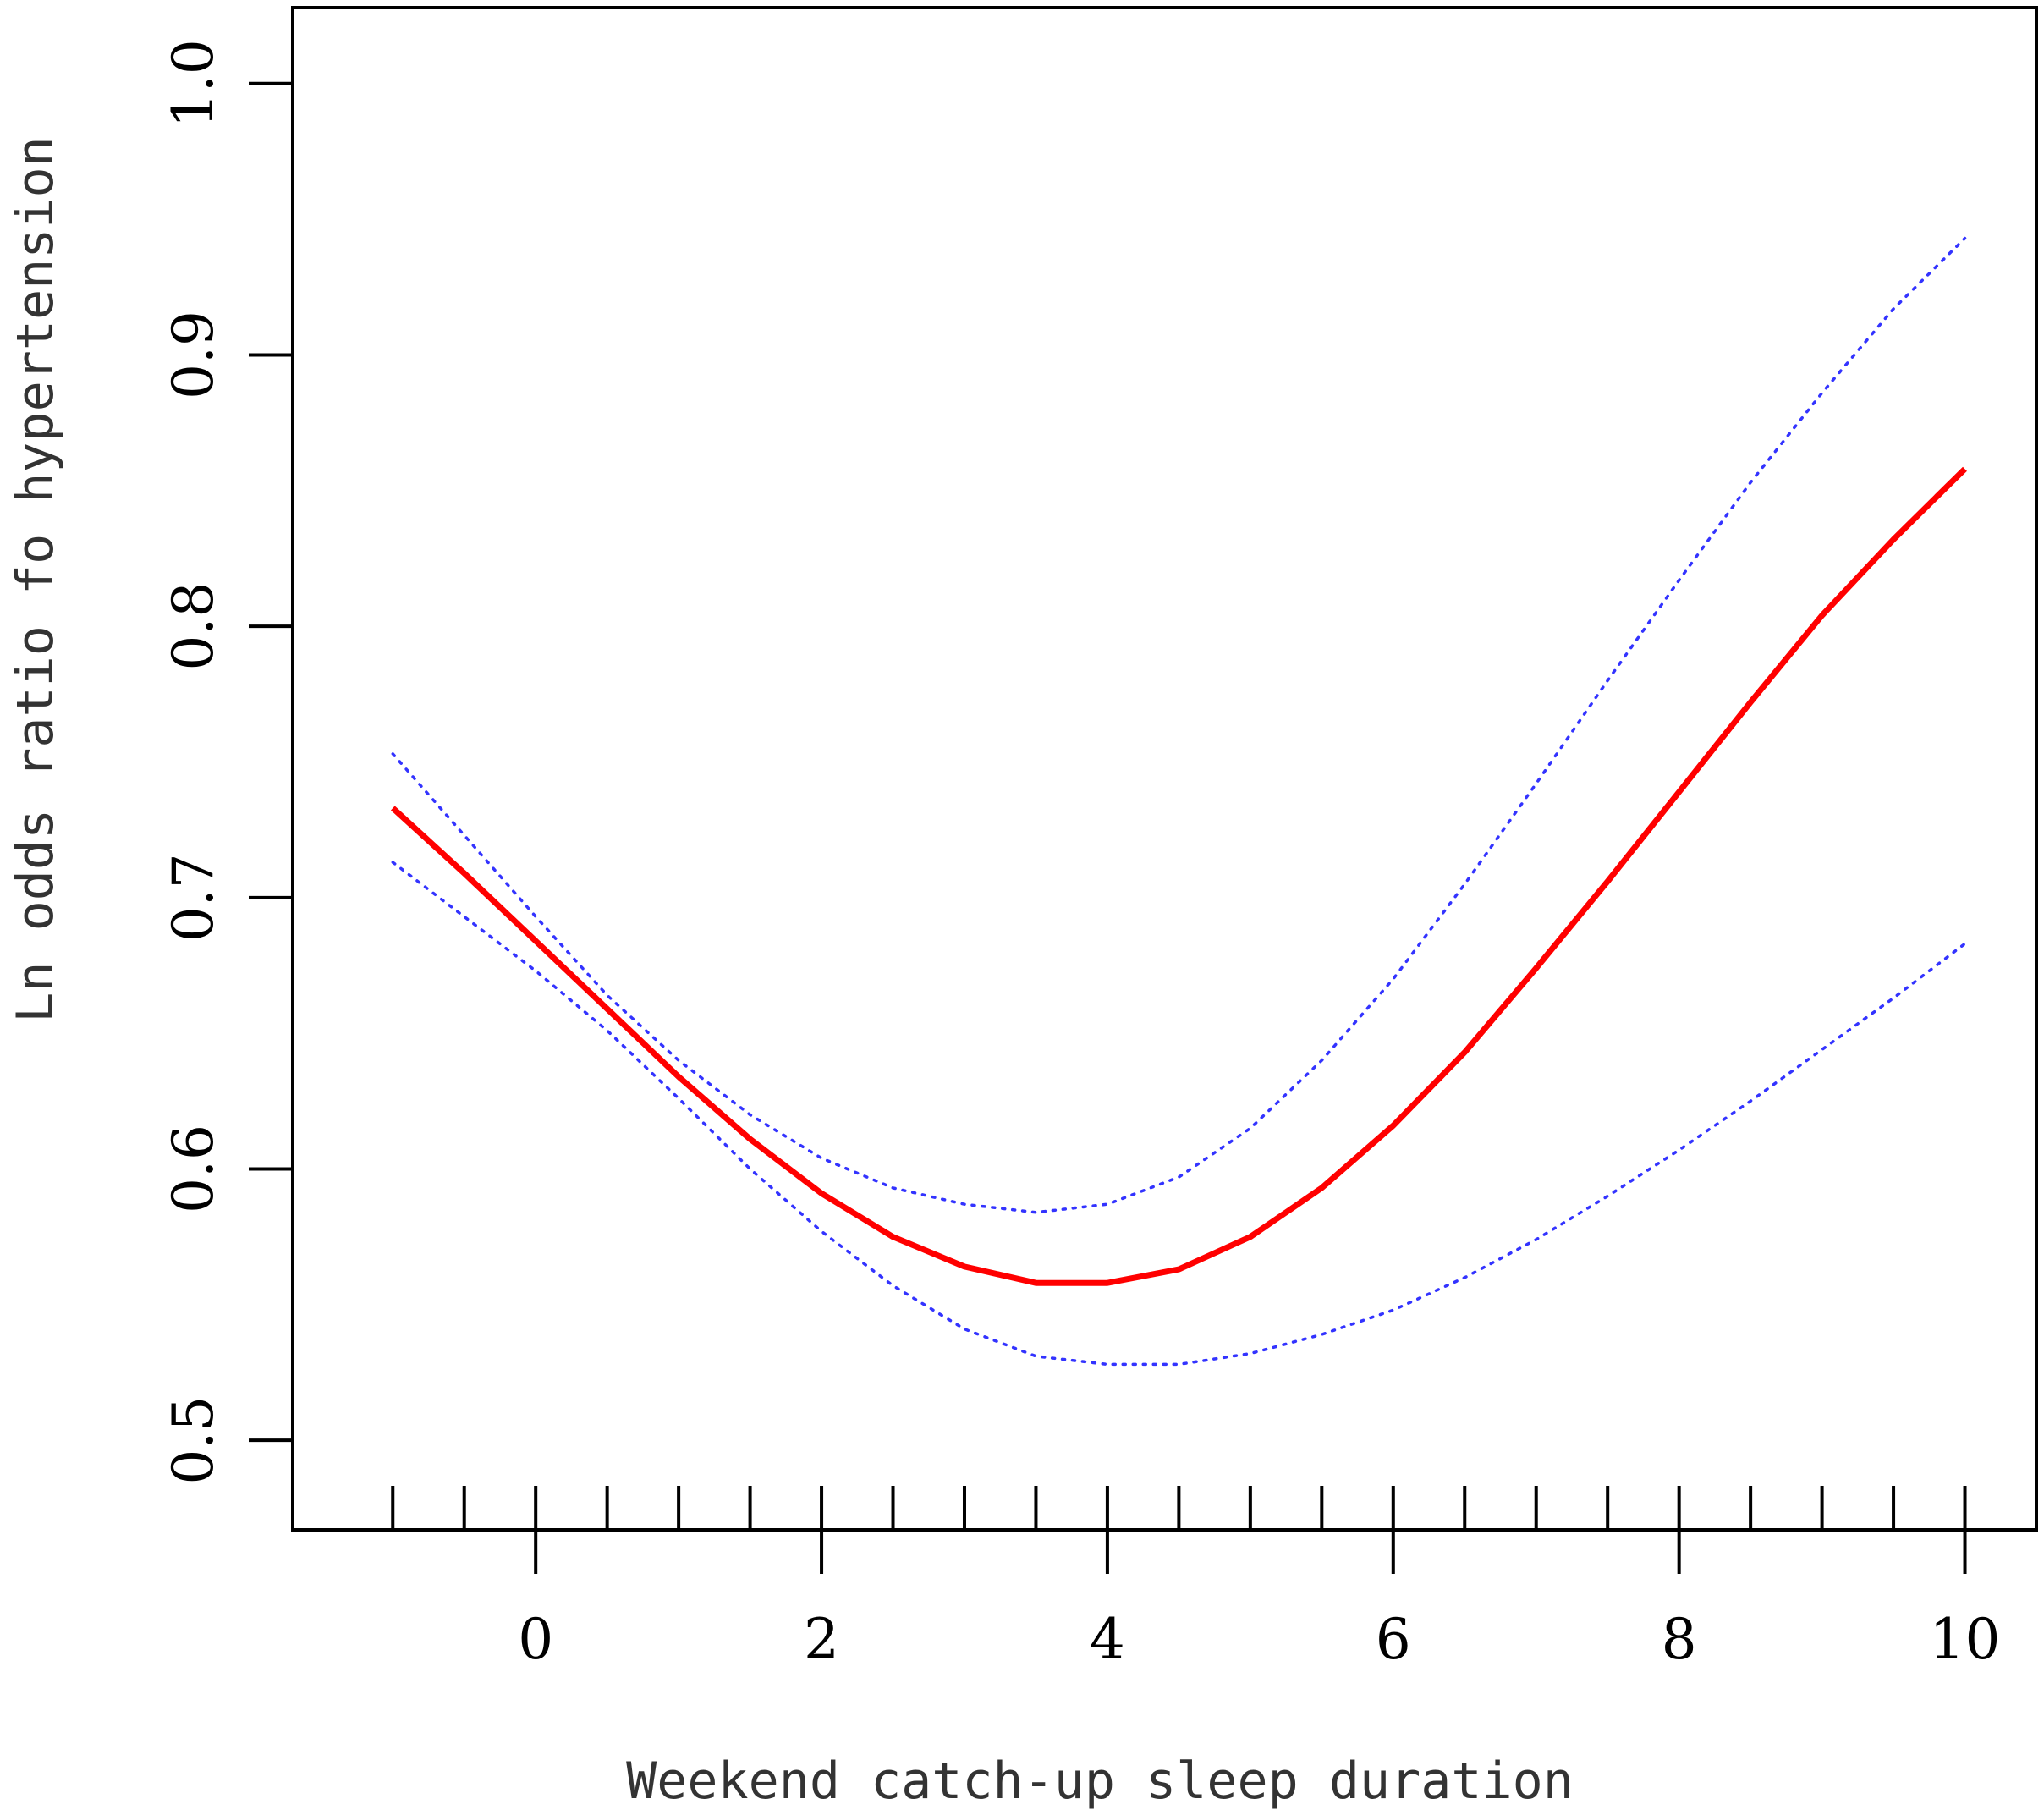 The width and height of the screenshot is (2044, 1815). What do you see at coordinates (227, 762) in the screenshot?
I see `y-ticks: 0.5 0.6 0.7 0.8 0.9 1.0` at bounding box center [227, 762].